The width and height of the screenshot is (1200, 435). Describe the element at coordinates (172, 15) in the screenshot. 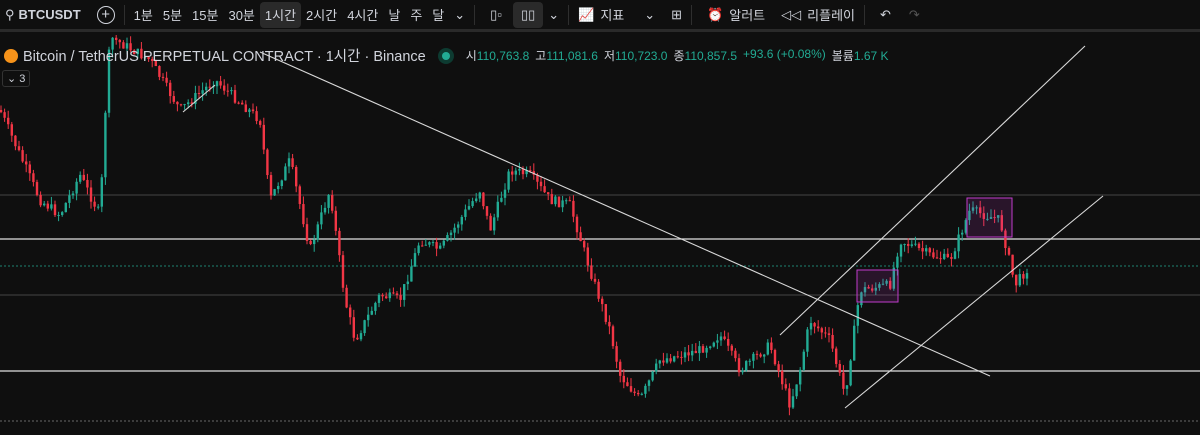

I see `interval-1: 5분` at that location.